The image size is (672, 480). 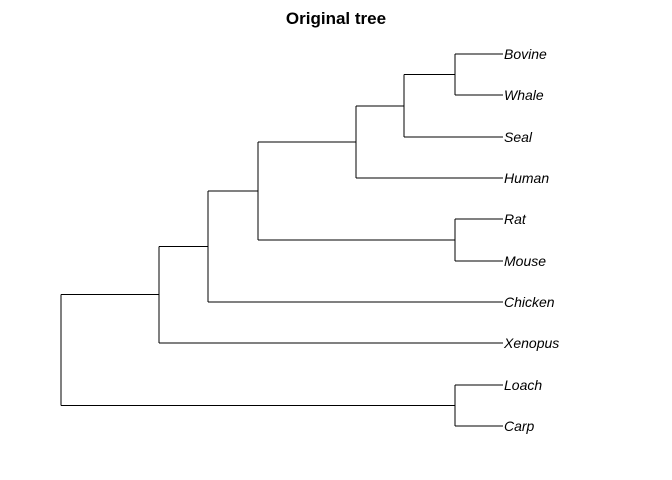 I want to click on tip-label-bovine: Bovine, so click(x=525, y=54).